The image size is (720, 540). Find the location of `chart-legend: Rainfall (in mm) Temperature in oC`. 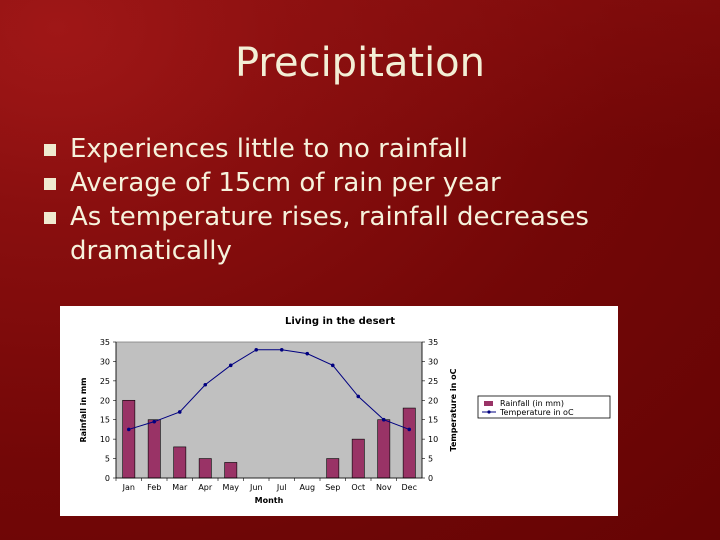

chart-legend: Rainfall (in mm) Temperature in oC is located at coordinates (544, 407).